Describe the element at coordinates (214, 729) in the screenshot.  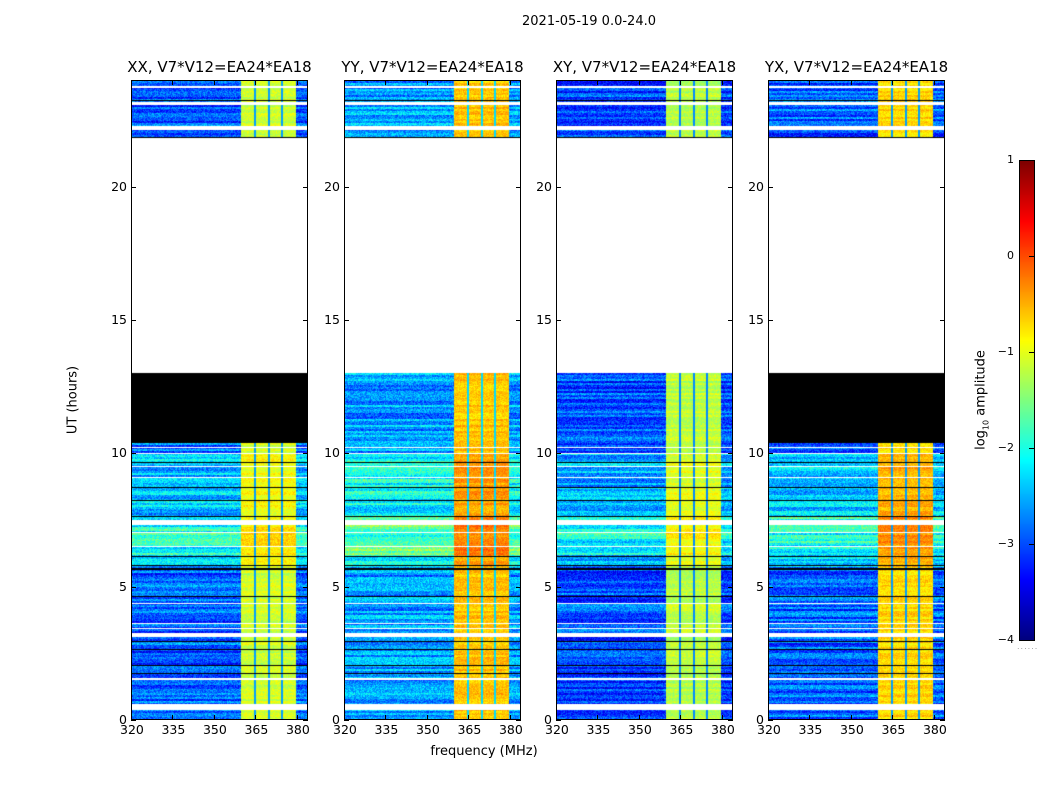
I see `x-tick-label: 350` at that location.